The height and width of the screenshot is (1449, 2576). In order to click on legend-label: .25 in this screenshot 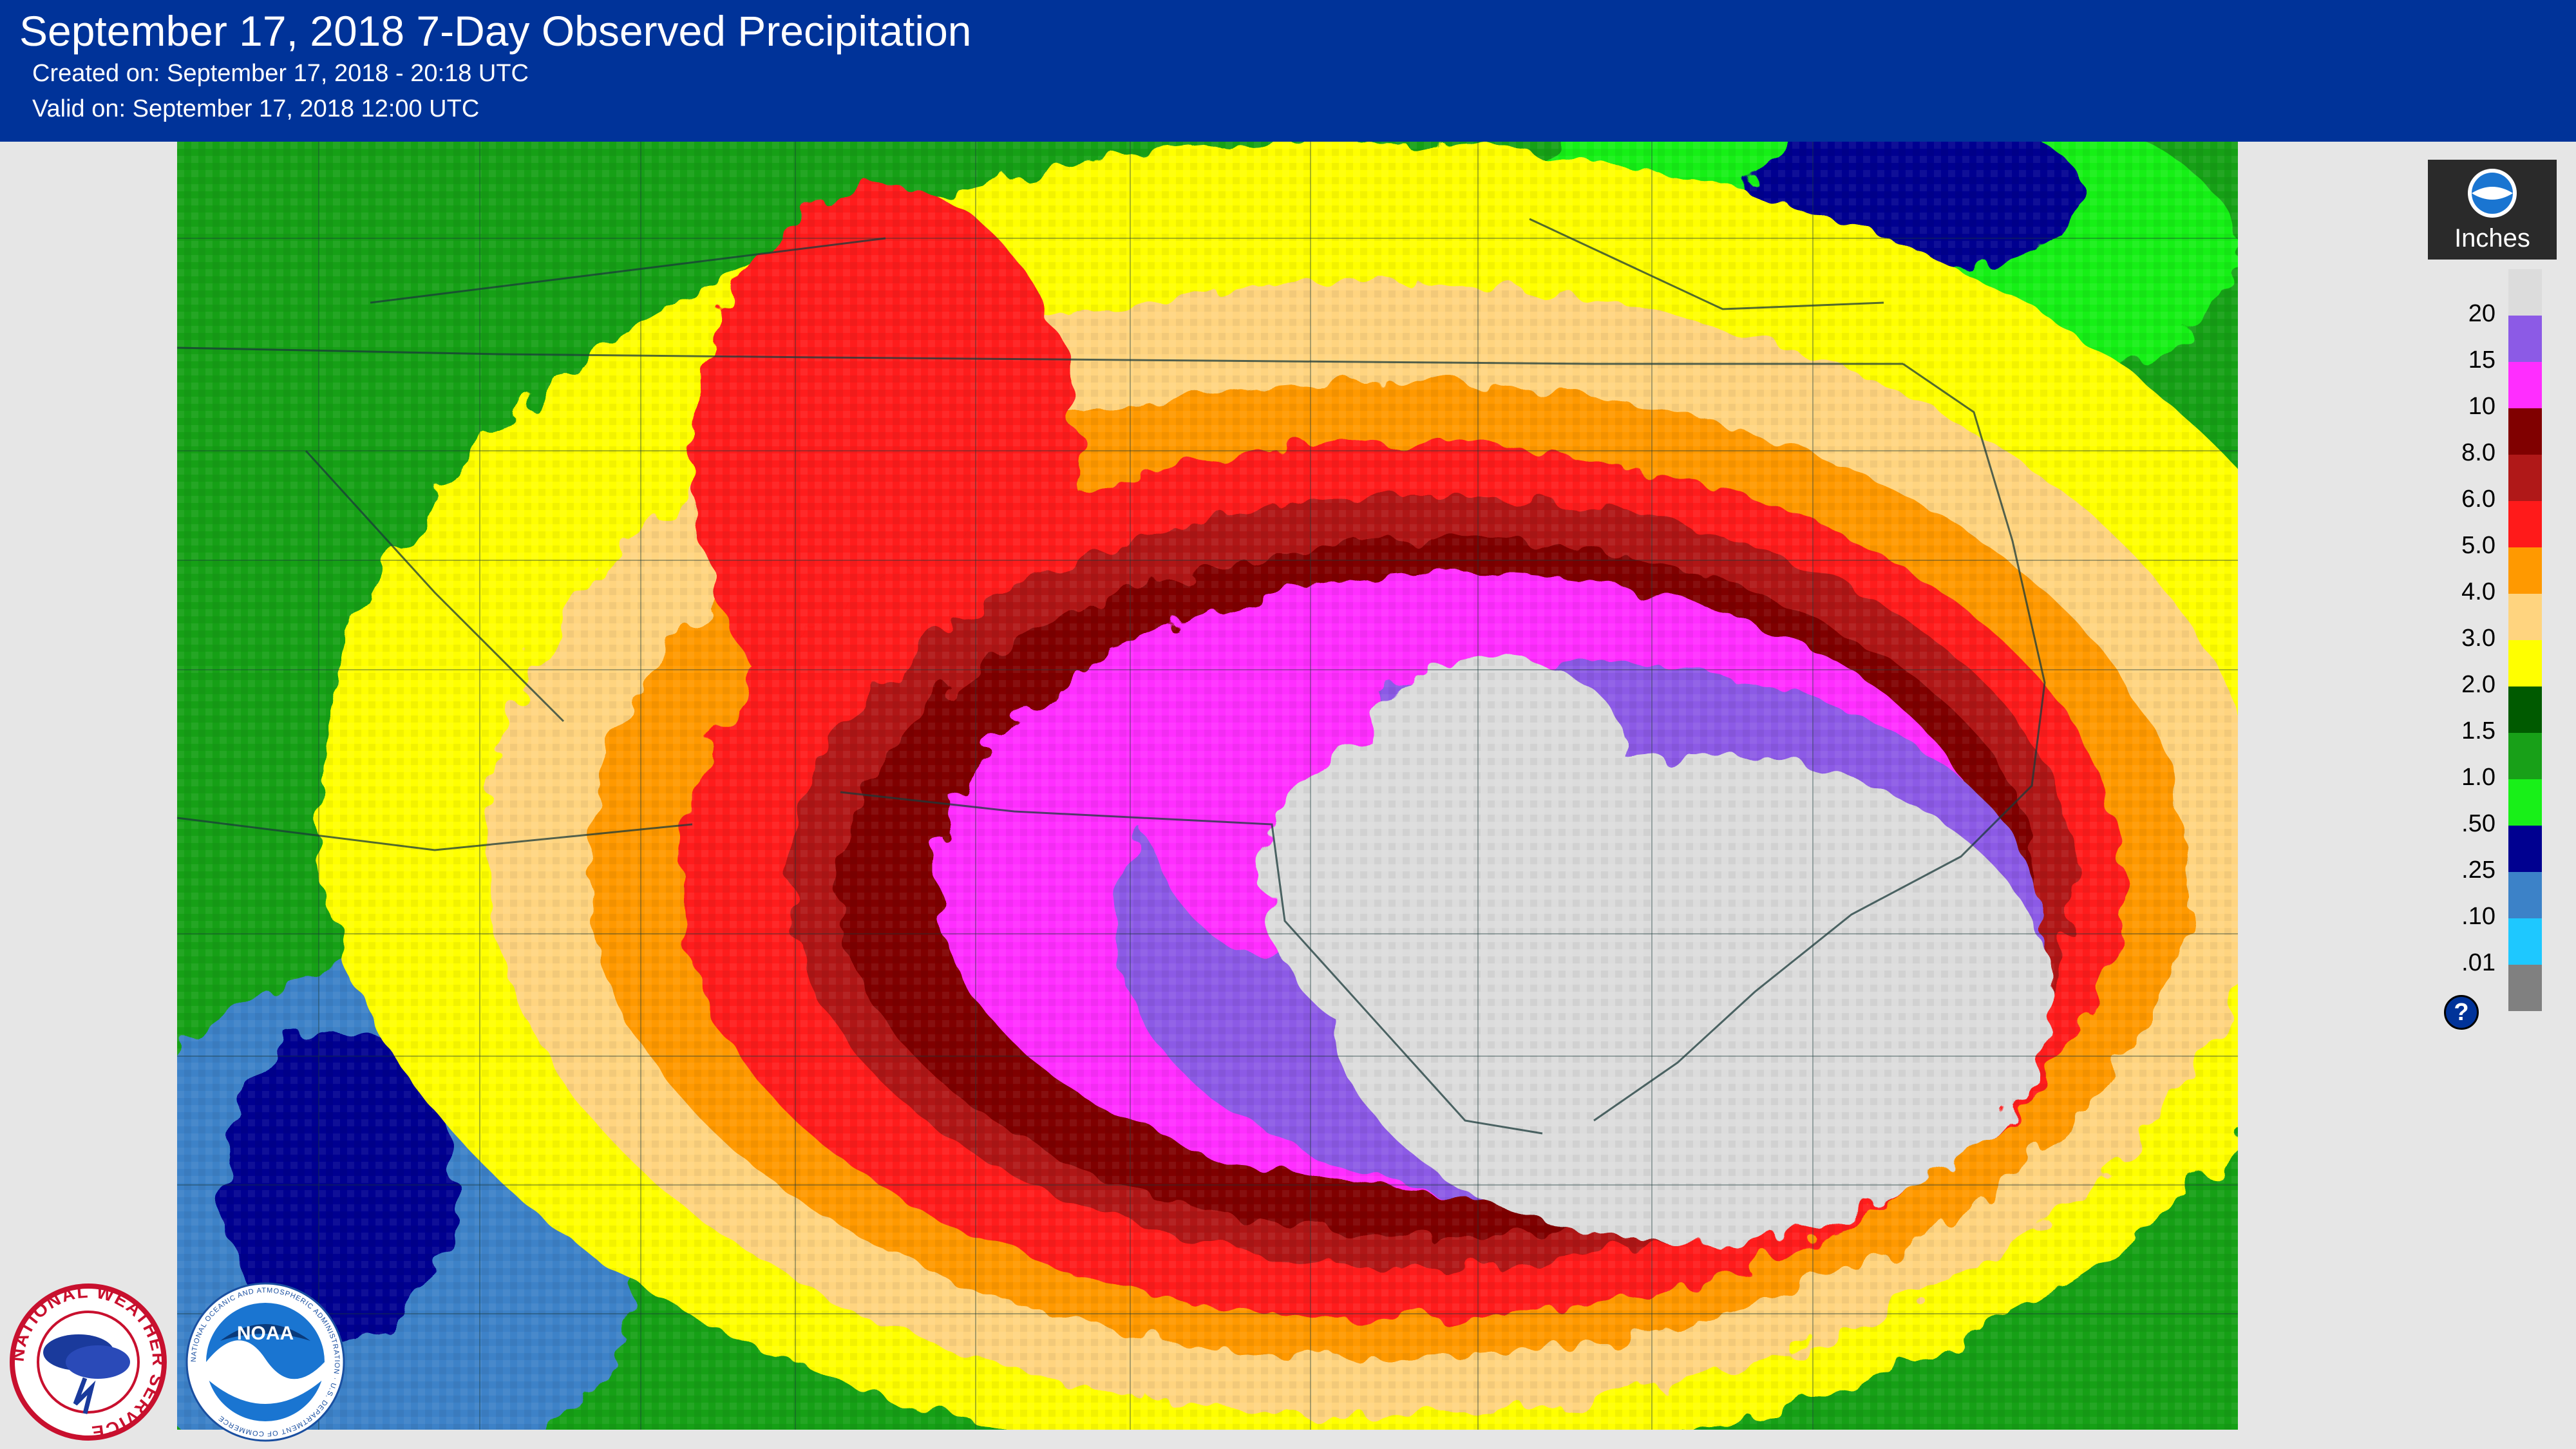, I will do `click(2478, 871)`.